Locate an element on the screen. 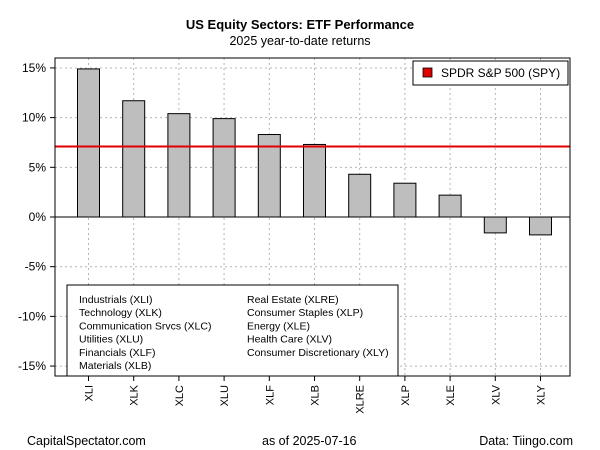 The image size is (600, 450). y-tick-label: 15% is located at coordinates (34, 68).